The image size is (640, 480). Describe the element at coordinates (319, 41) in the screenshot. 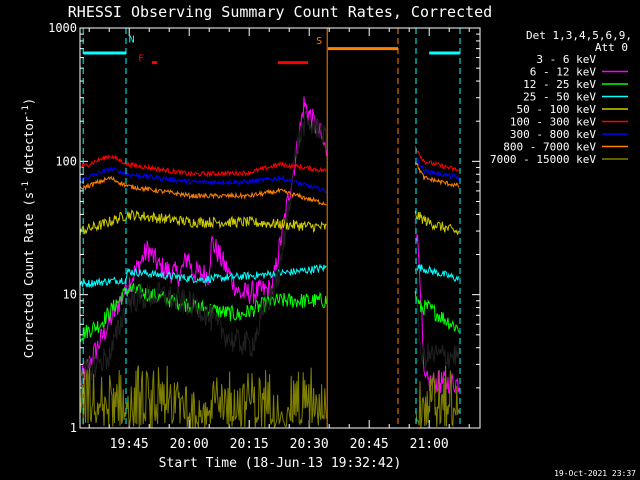

I see `flag-label: S` at that location.